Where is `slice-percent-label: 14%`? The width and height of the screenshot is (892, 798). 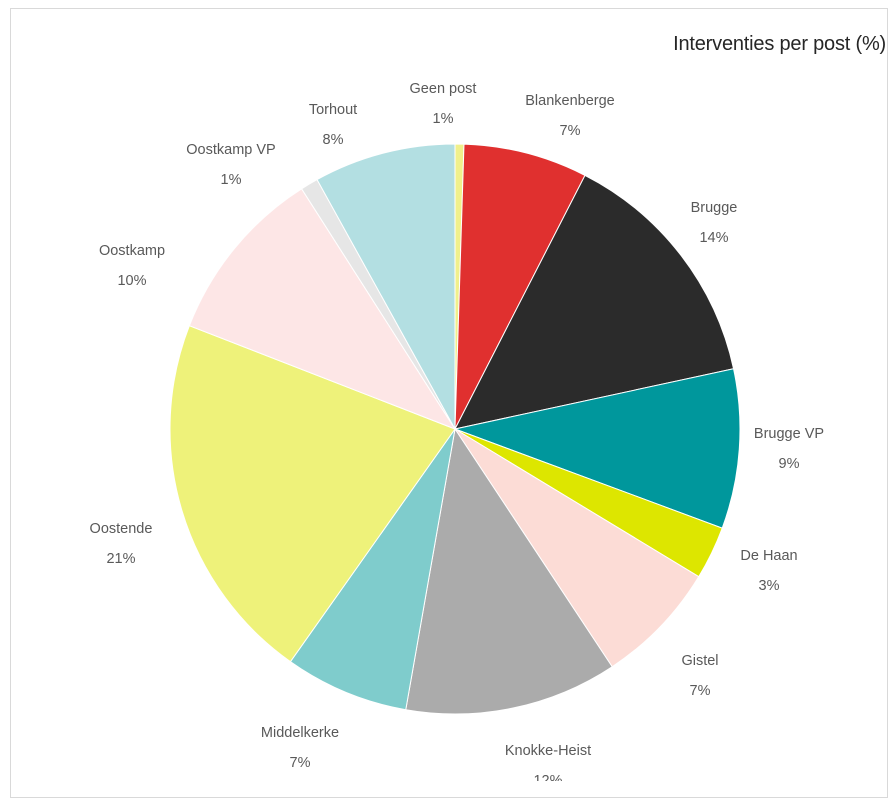 slice-percent-label: 14% is located at coordinates (713, 238).